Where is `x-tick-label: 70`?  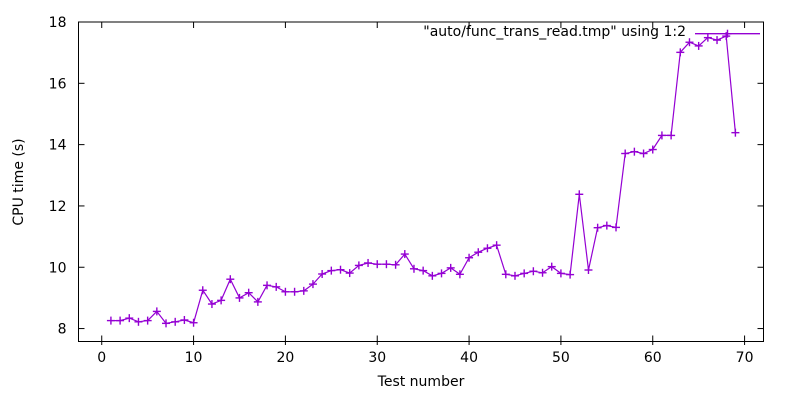
x-tick-label: 70 is located at coordinates (745, 358).